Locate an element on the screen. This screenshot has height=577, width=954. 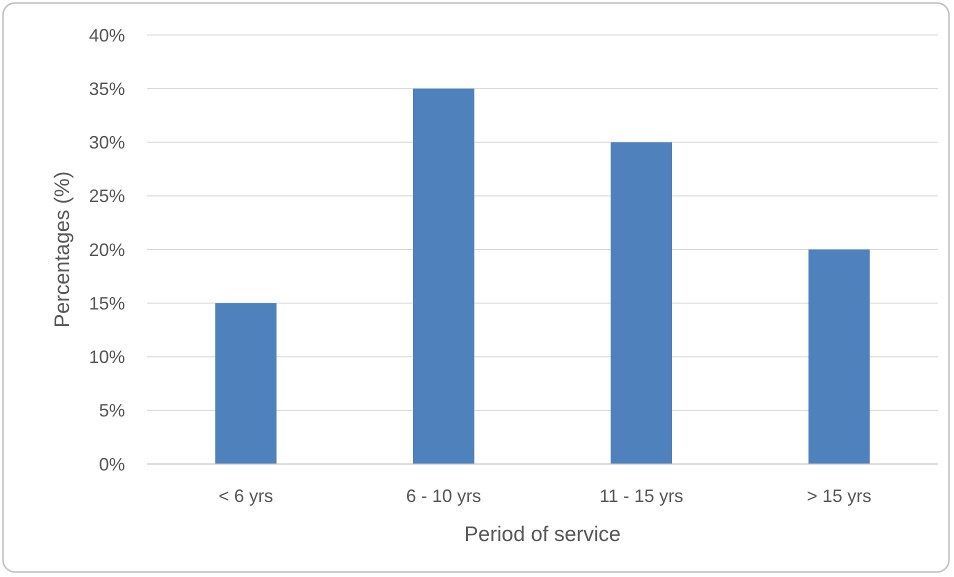
x-tick-label: 6 - 10 yrs is located at coordinates (444, 496).